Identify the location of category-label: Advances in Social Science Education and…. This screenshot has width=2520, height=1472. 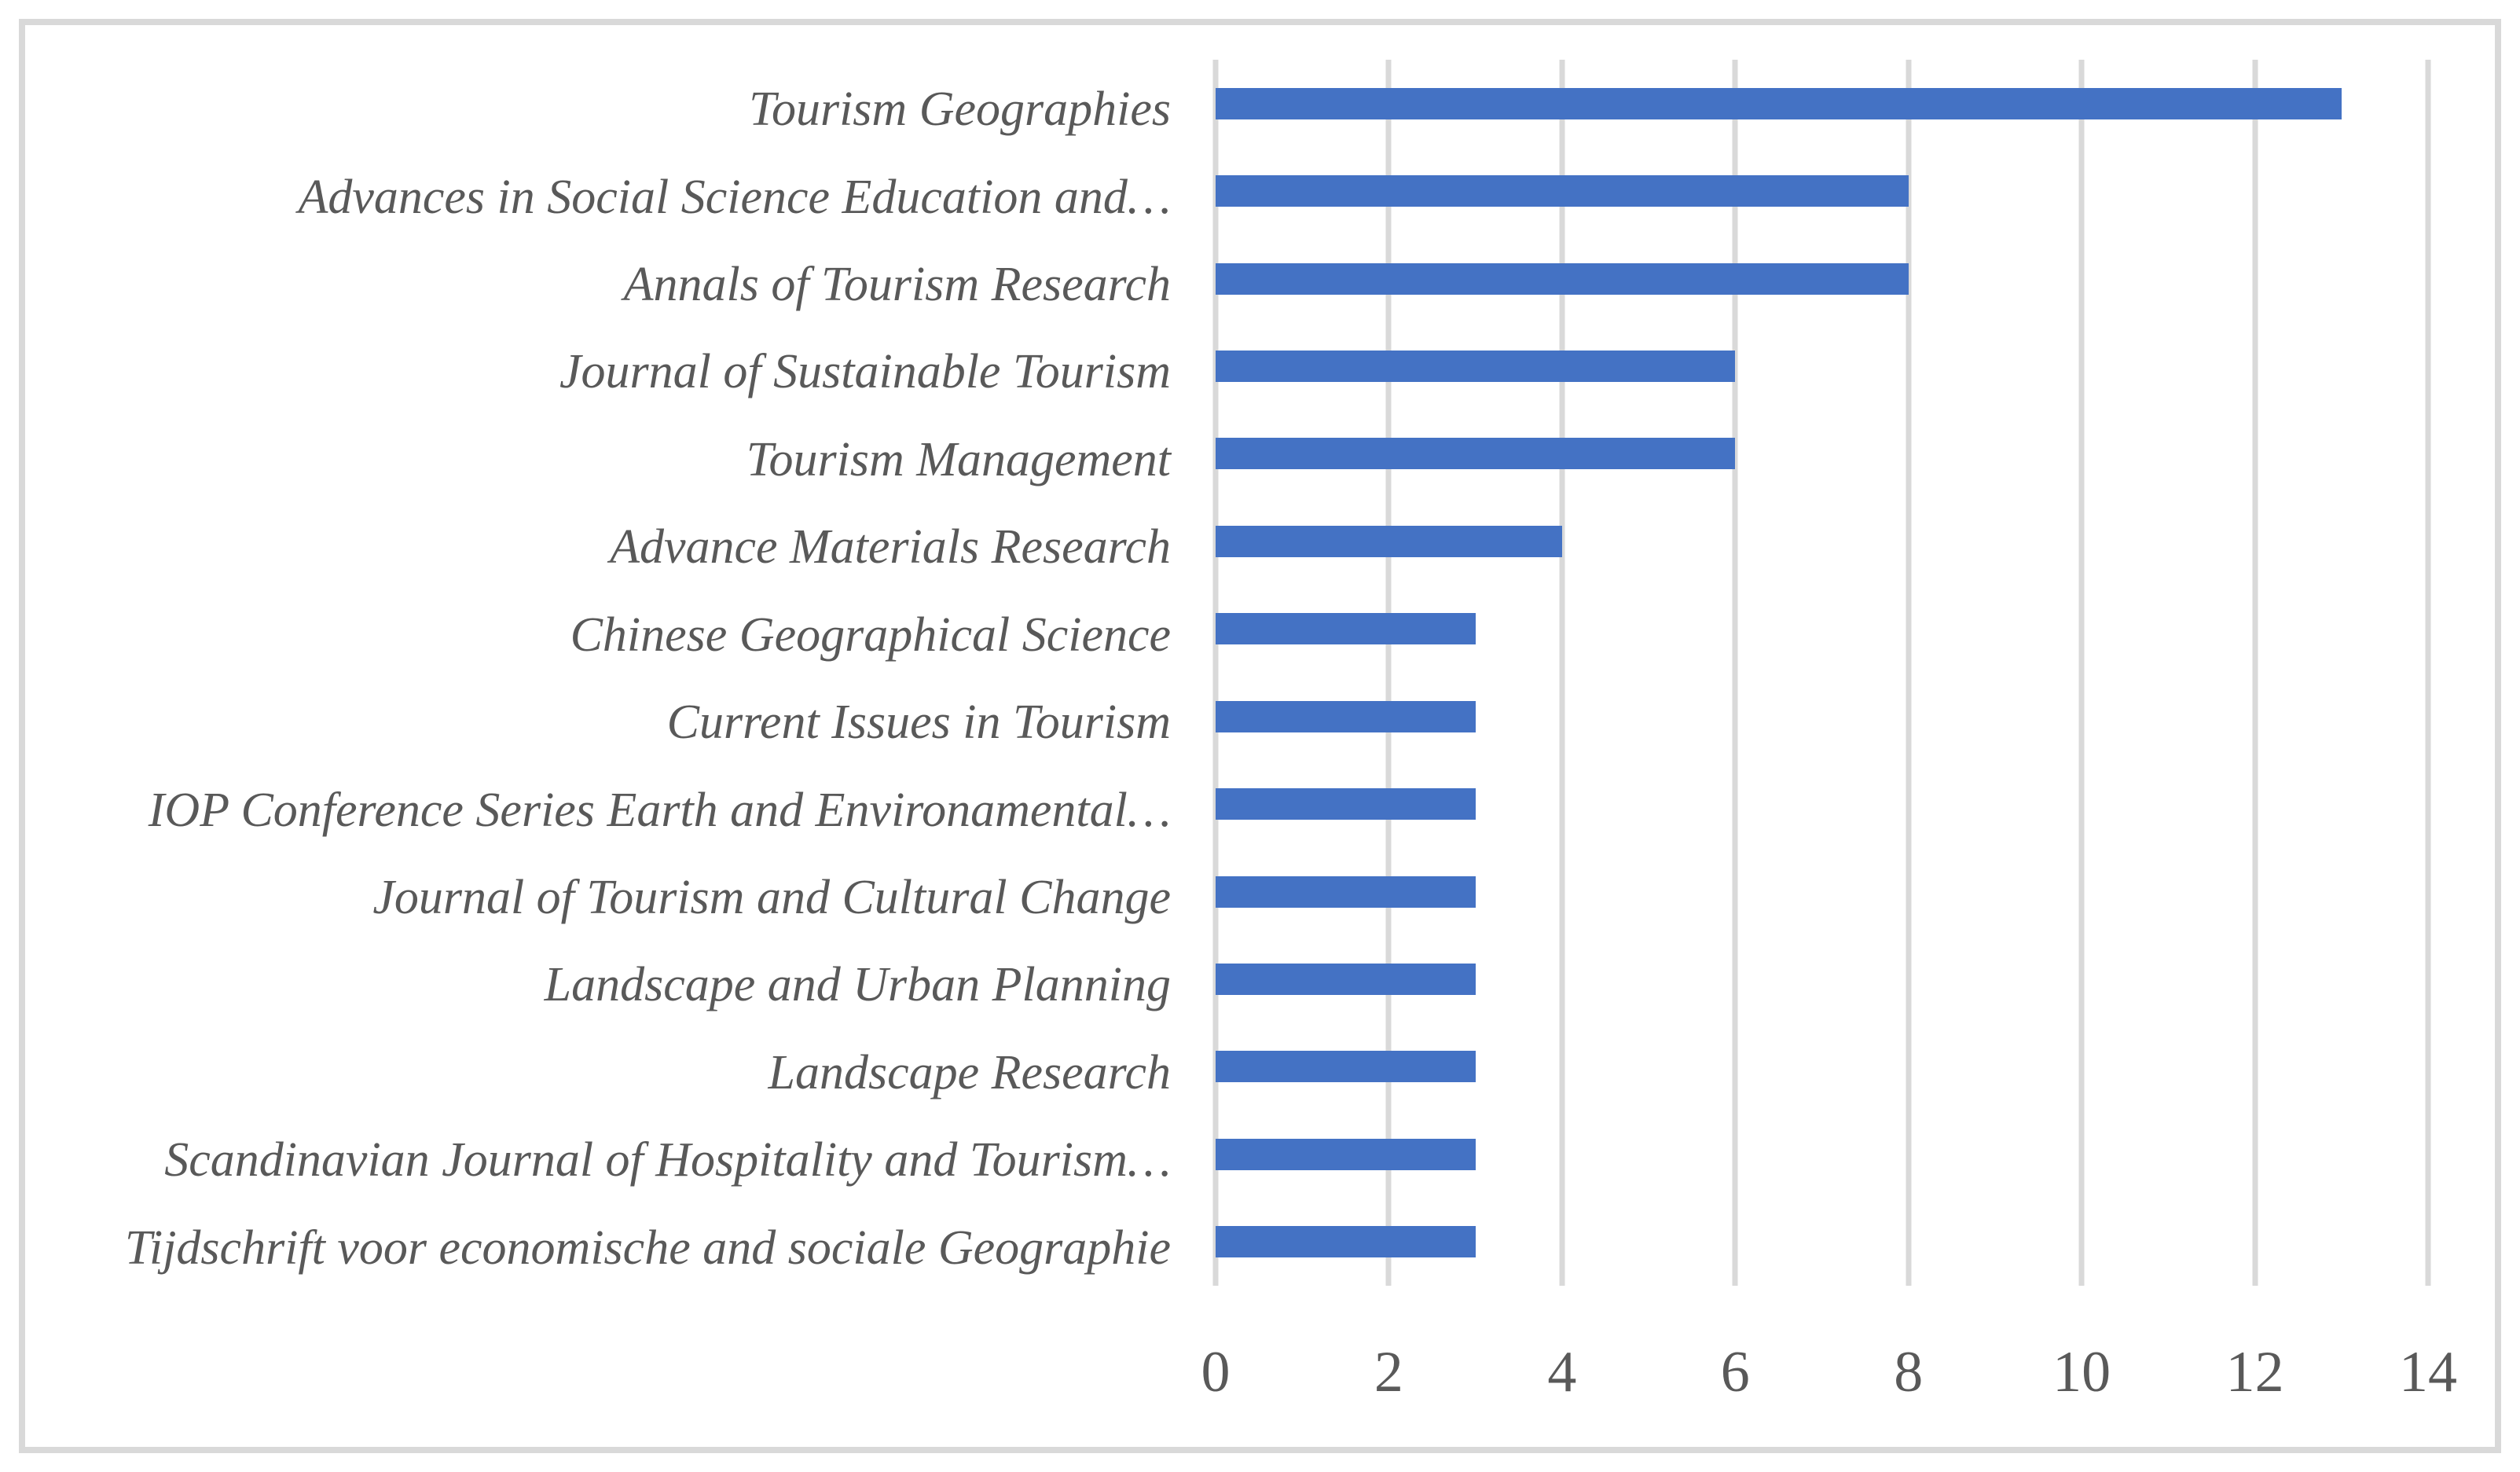
(734, 197).